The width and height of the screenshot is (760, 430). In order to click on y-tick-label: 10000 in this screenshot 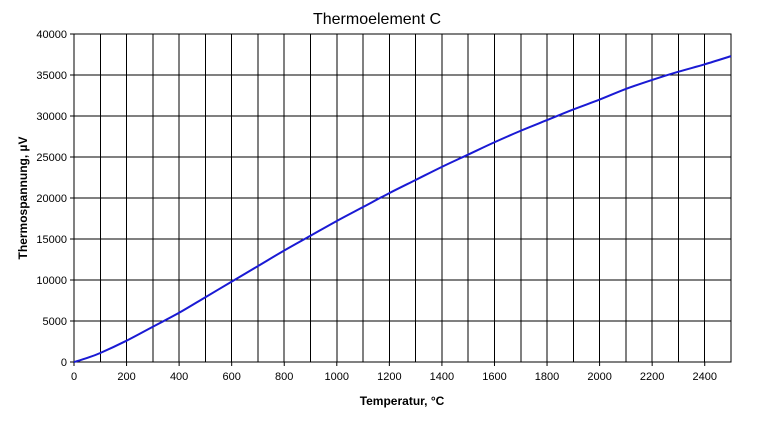, I will do `click(51, 281)`.